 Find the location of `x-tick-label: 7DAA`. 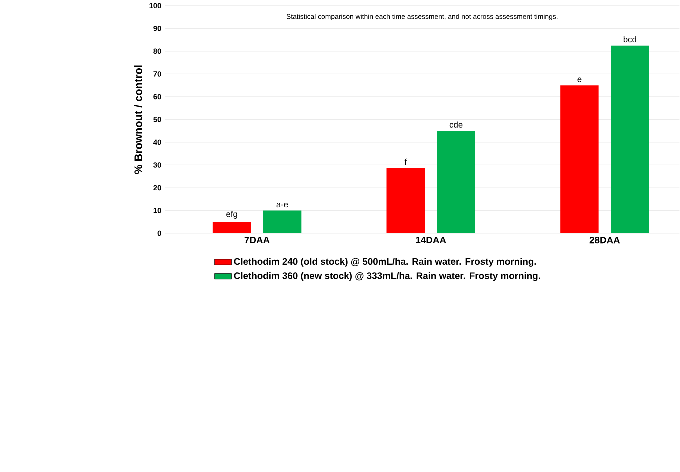

x-tick-label: 7DAA is located at coordinates (257, 240).